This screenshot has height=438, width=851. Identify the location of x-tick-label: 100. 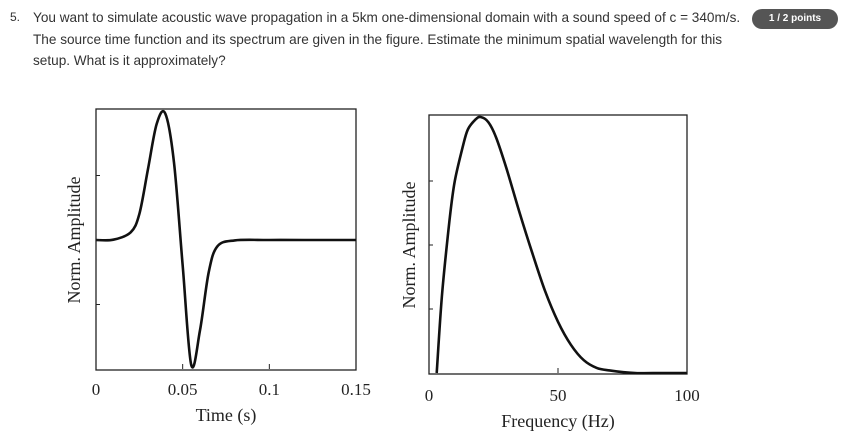
(687, 395).